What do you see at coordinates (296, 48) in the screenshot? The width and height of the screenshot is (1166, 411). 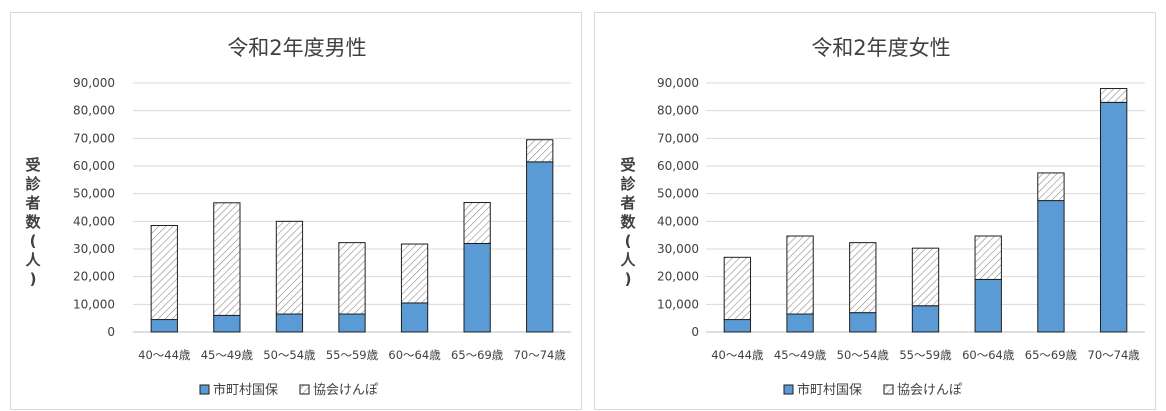 I see `chart-title: 令和2年度男性` at bounding box center [296, 48].